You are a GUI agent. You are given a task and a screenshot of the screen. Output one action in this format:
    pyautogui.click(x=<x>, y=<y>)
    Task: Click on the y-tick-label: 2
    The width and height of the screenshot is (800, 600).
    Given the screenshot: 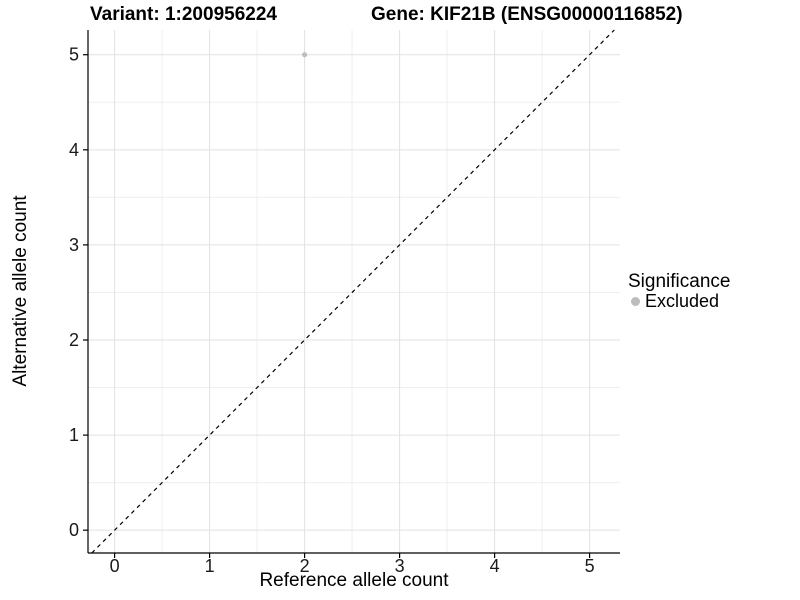 What is the action you would take?
    pyautogui.click(x=74, y=340)
    